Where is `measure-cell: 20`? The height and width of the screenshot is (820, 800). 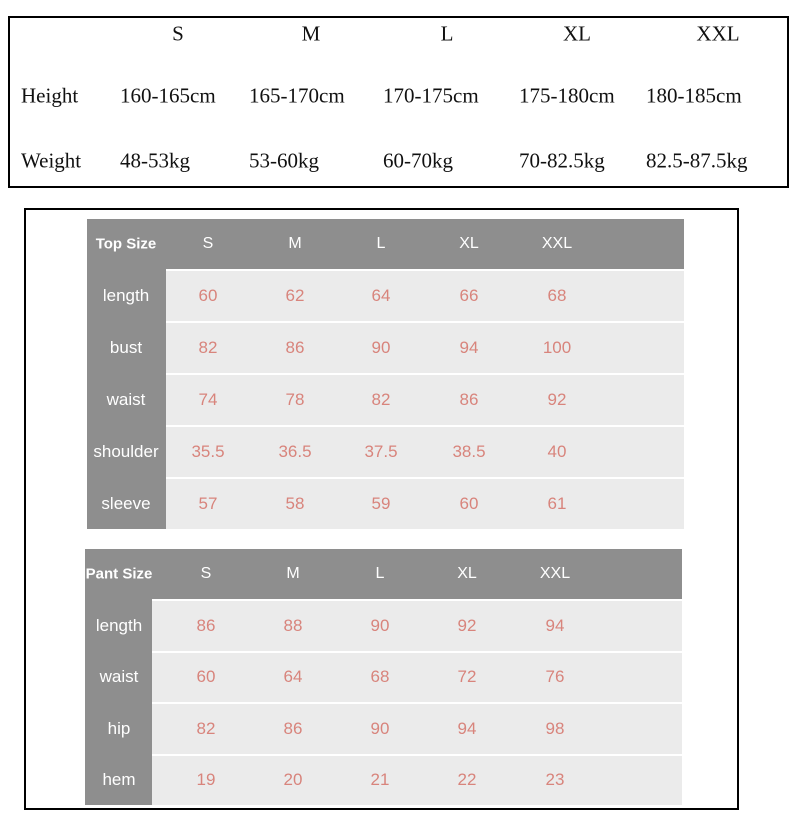 measure-cell: 20 is located at coordinates (293, 780).